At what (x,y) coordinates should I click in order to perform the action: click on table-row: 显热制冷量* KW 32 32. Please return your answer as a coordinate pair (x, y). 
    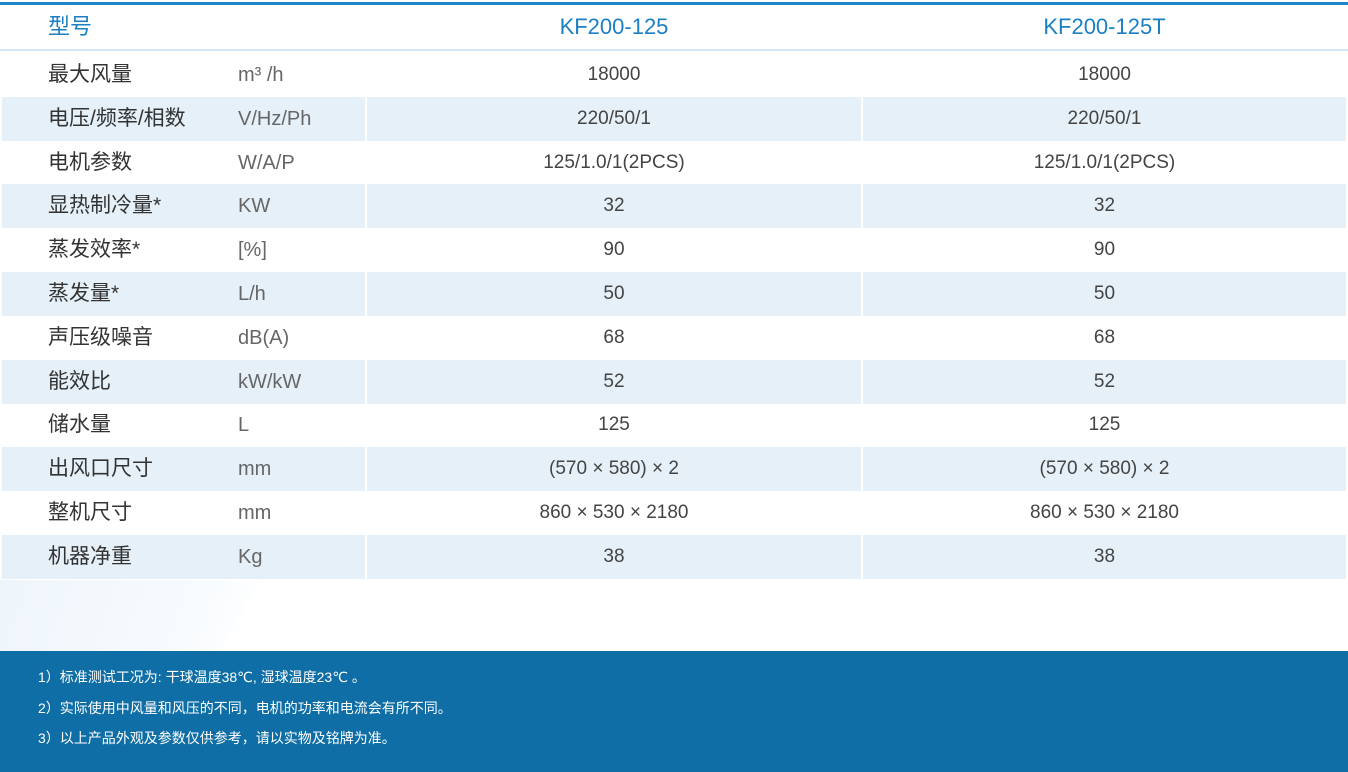
    Looking at the image, I should click on (674, 206).